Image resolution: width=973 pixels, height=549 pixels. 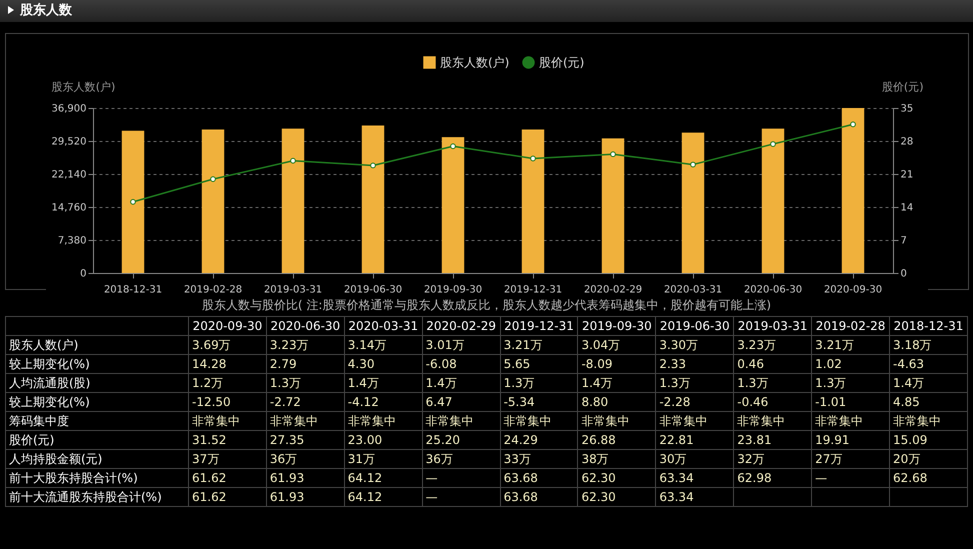 I want to click on x-tick-label: 2020-02-29, so click(x=613, y=290).